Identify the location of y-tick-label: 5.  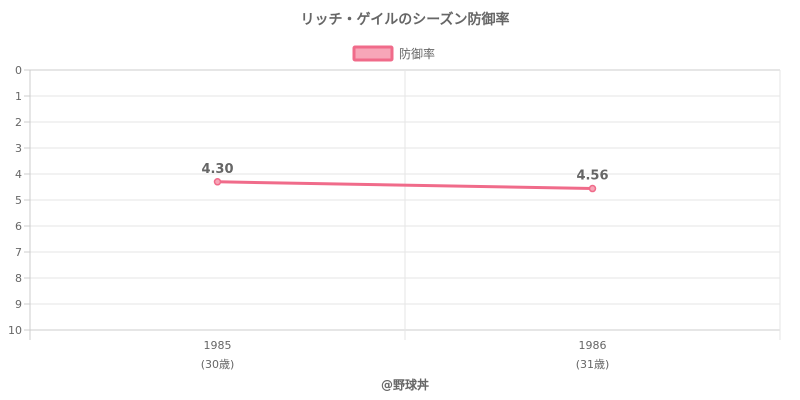
(18, 200).